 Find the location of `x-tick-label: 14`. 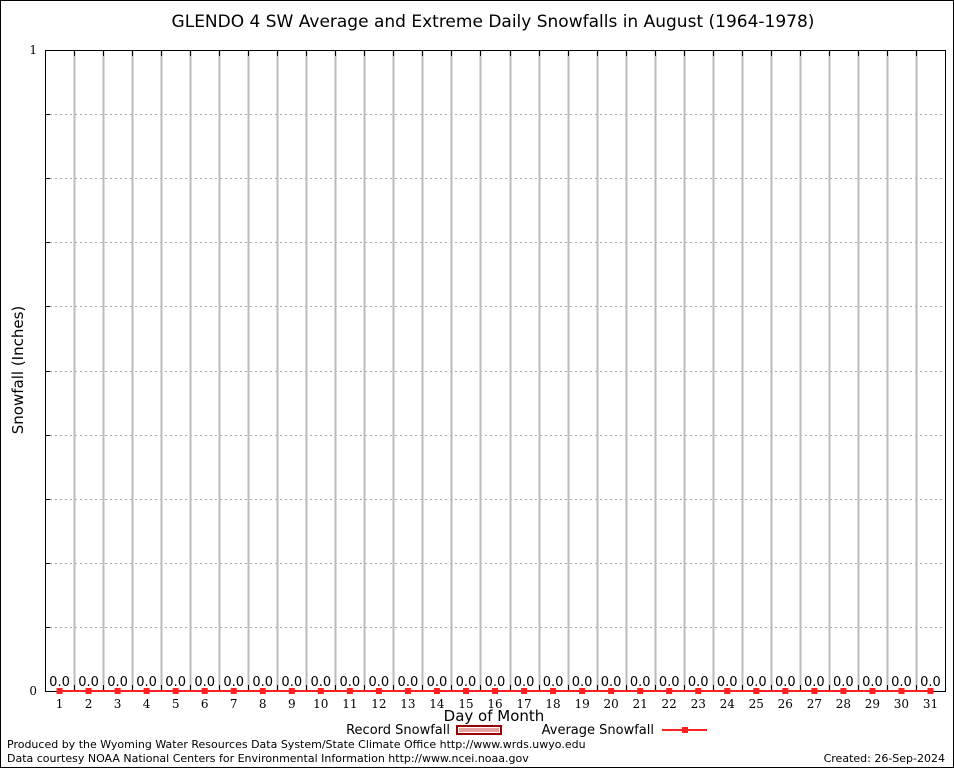

x-tick-label: 14 is located at coordinates (437, 704).